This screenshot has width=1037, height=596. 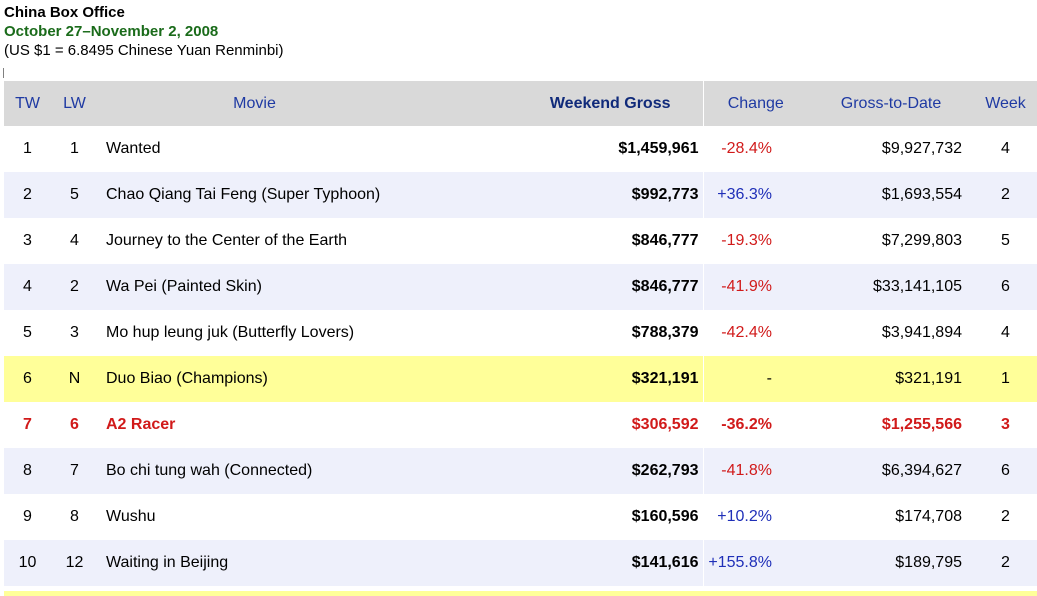 What do you see at coordinates (665, 424) in the screenshot?
I see `weekend-gross: $306,592` at bounding box center [665, 424].